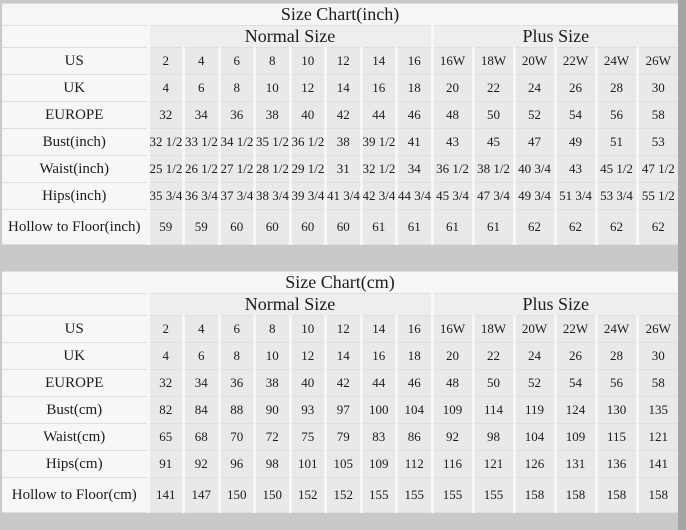 The image size is (686, 530). What do you see at coordinates (340, 383) in the screenshot?
I see `table-row: EUROPE 32 34 36 38 40 42 44 46 48 50 52 54 56 58` at bounding box center [340, 383].